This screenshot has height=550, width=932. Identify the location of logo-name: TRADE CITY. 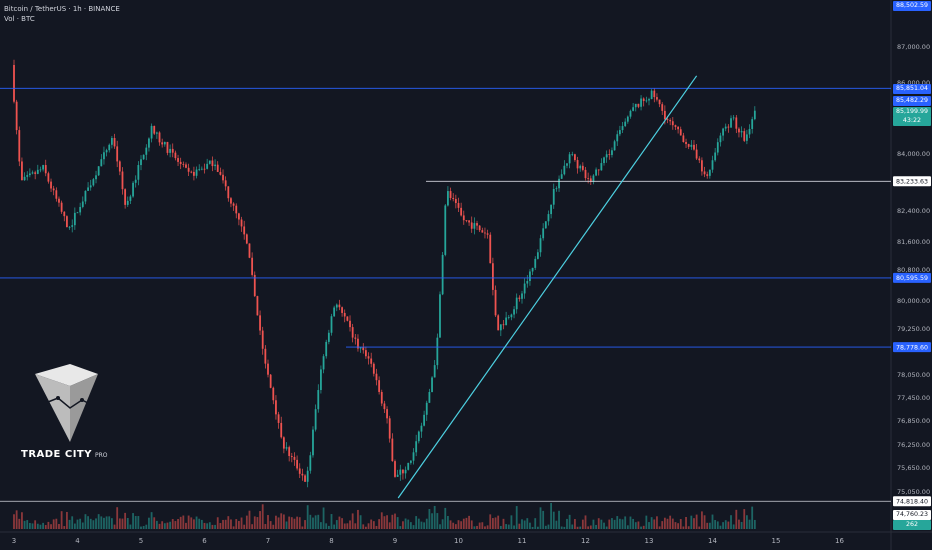
(56, 454).